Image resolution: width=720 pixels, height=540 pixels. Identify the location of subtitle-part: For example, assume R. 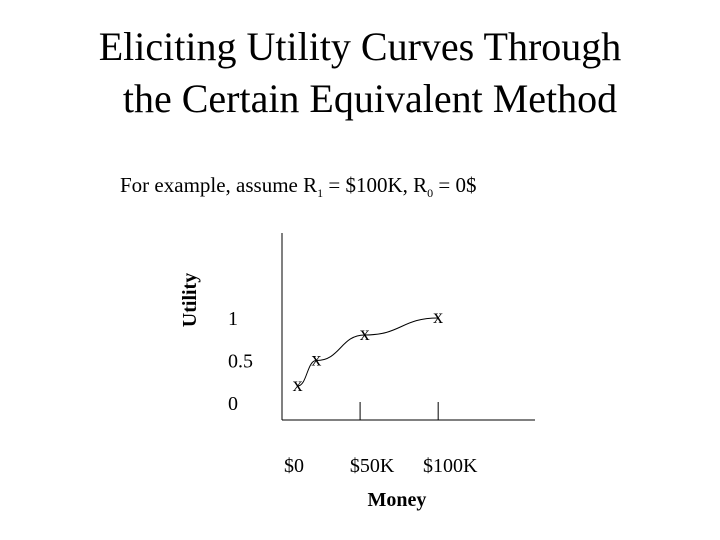
(218, 185).